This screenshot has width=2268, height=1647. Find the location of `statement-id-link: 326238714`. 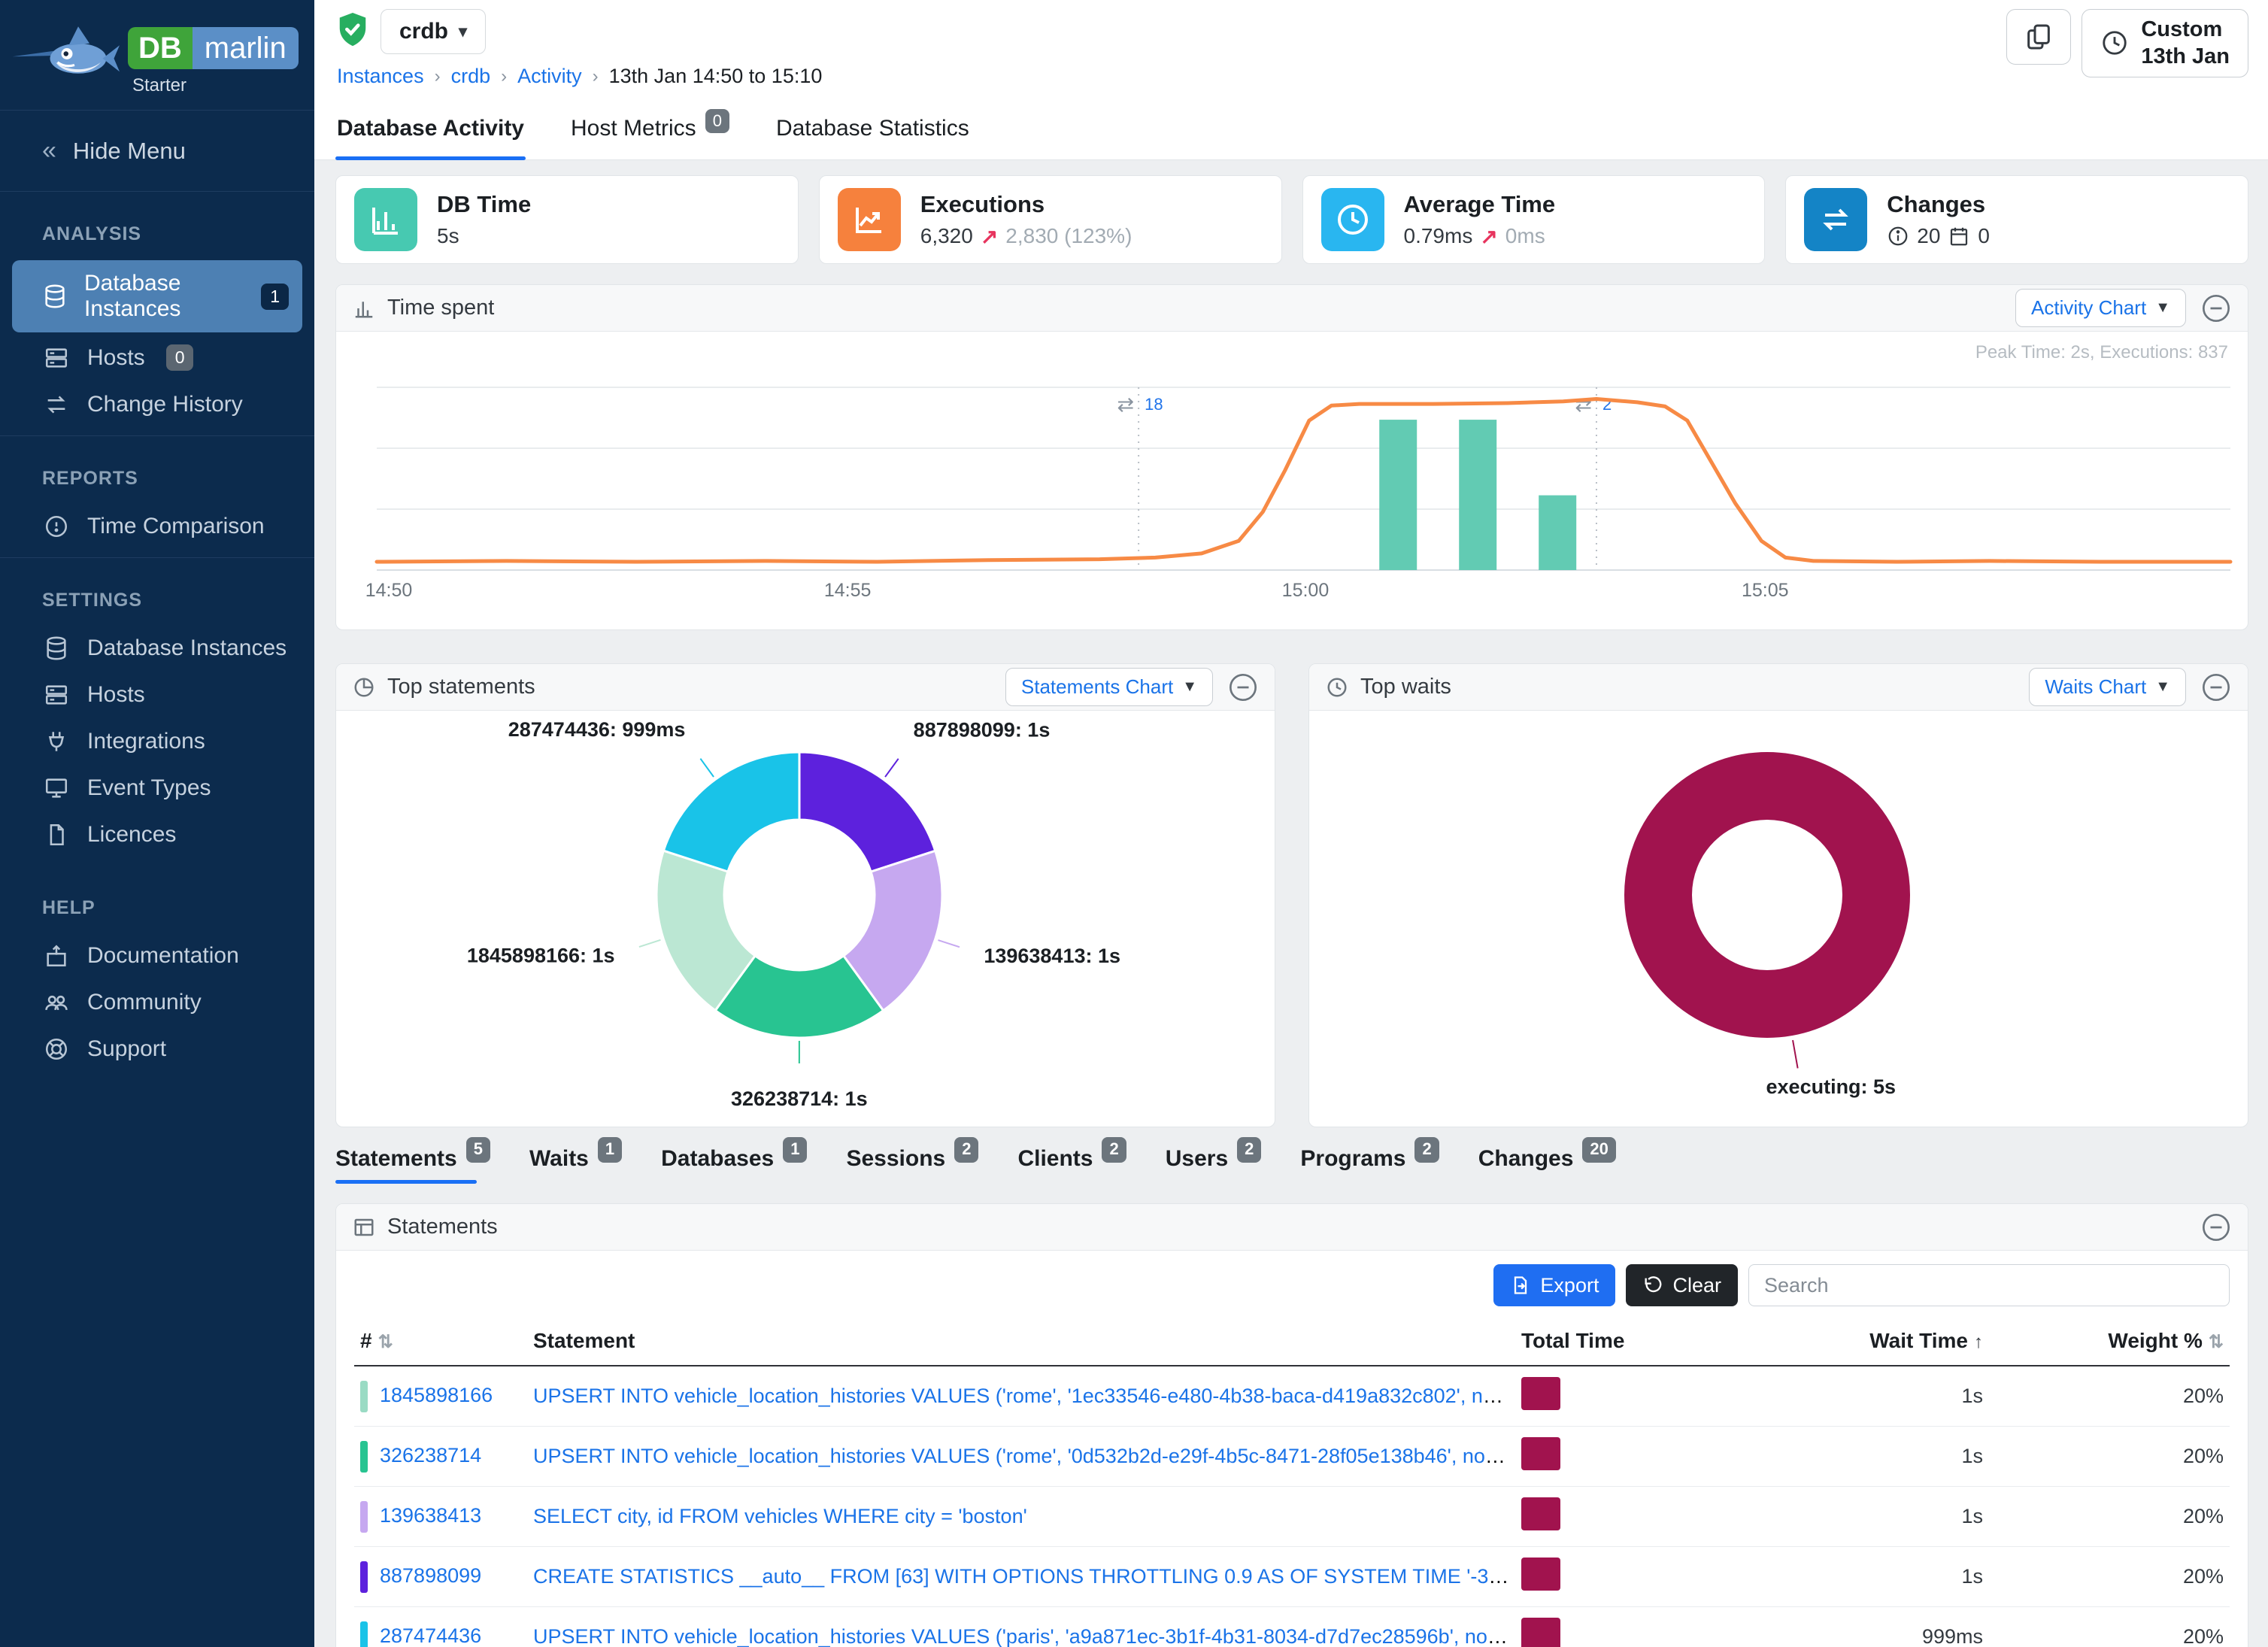

statement-id-link: 326238714 is located at coordinates (431, 1455).